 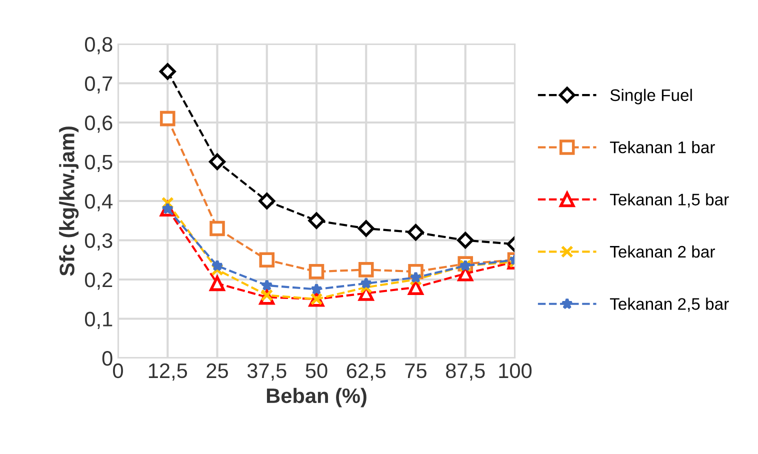 I want to click on legend-label: Tekanan 1 bar, so click(x=662, y=147).